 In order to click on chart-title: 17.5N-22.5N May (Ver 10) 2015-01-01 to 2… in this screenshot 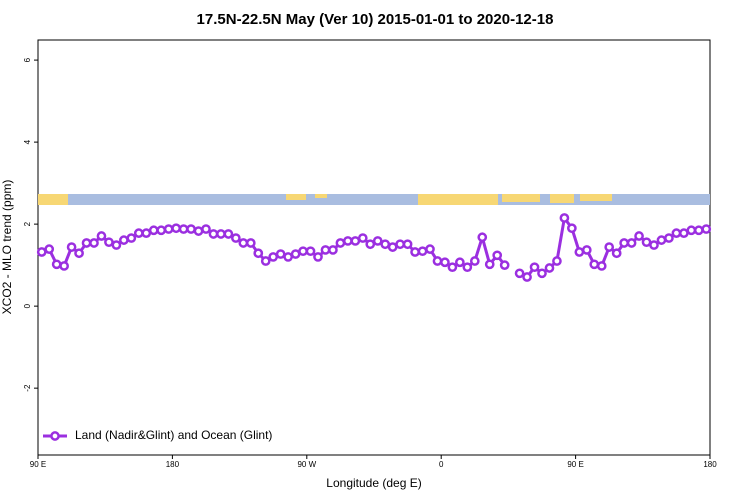, I will do `click(375, 19)`.